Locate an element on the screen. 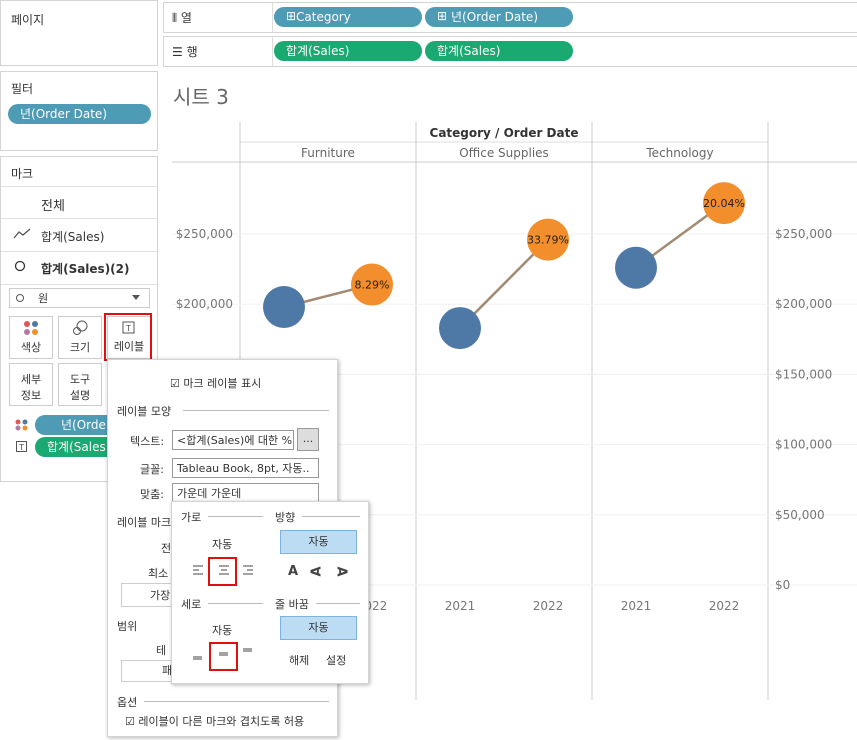 Image resolution: width=857 pixels, height=740 pixels. fragment: 최소 is located at coordinates (158, 573).